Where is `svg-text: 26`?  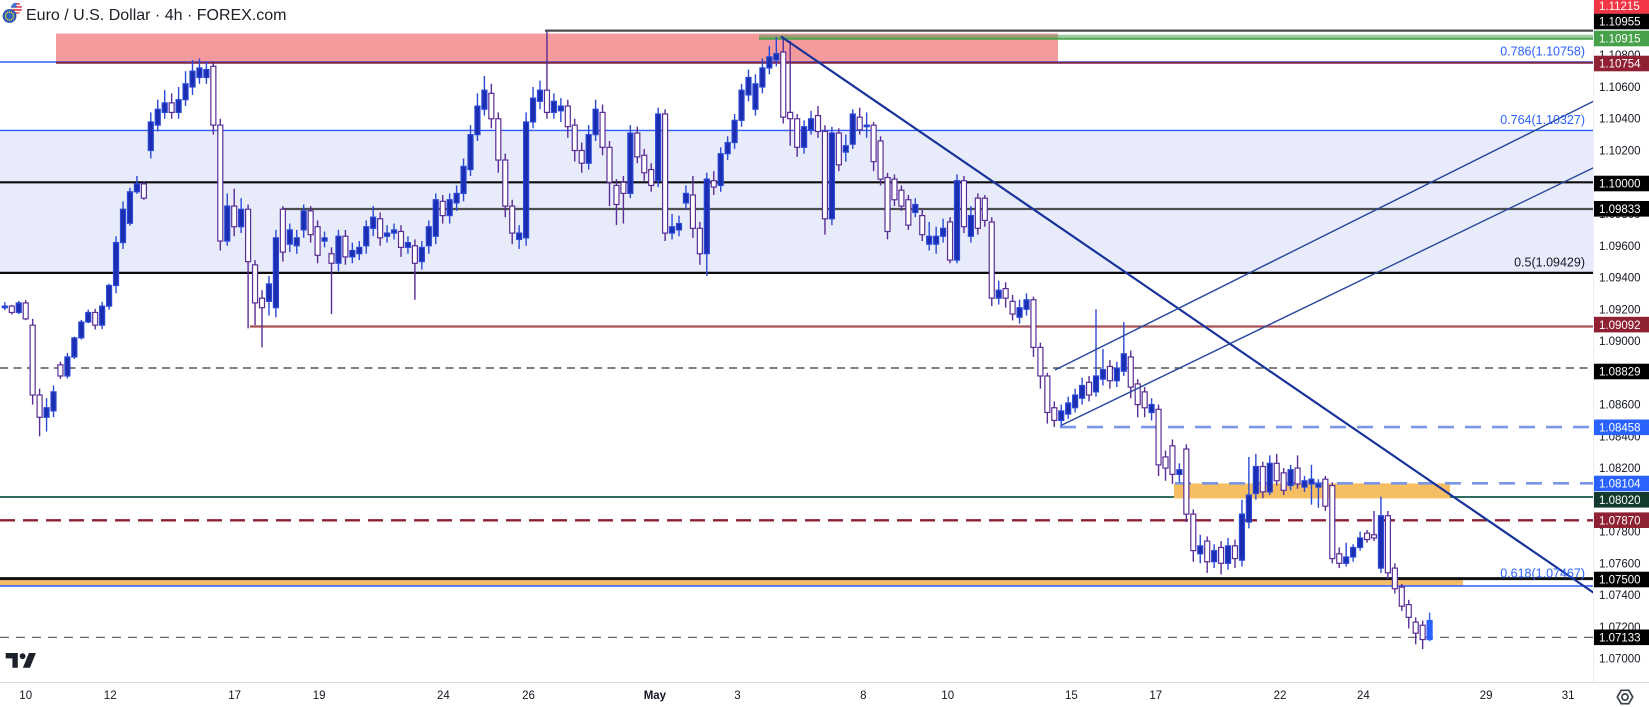 svg-text: 26 is located at coordinates (528, 696).